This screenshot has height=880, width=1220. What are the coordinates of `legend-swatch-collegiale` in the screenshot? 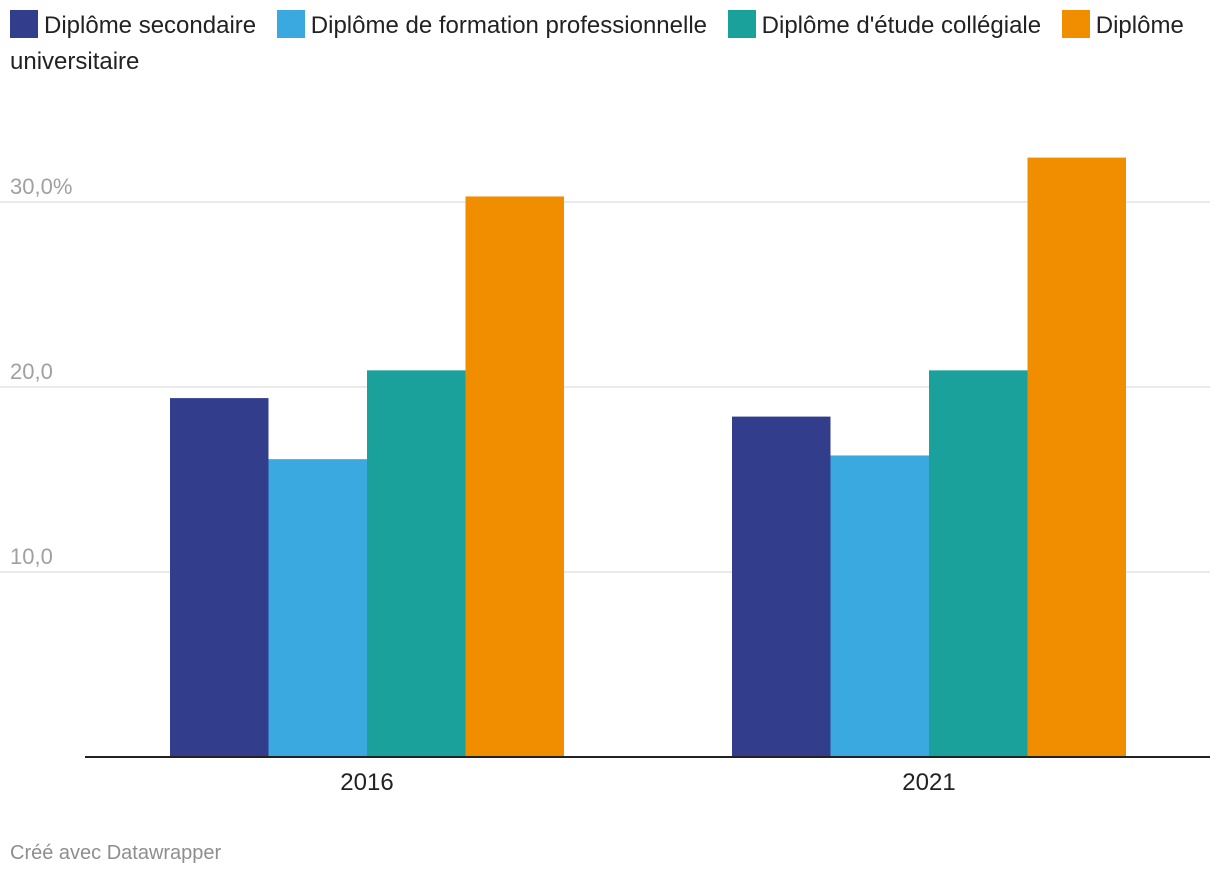 It's located at (741, 24).